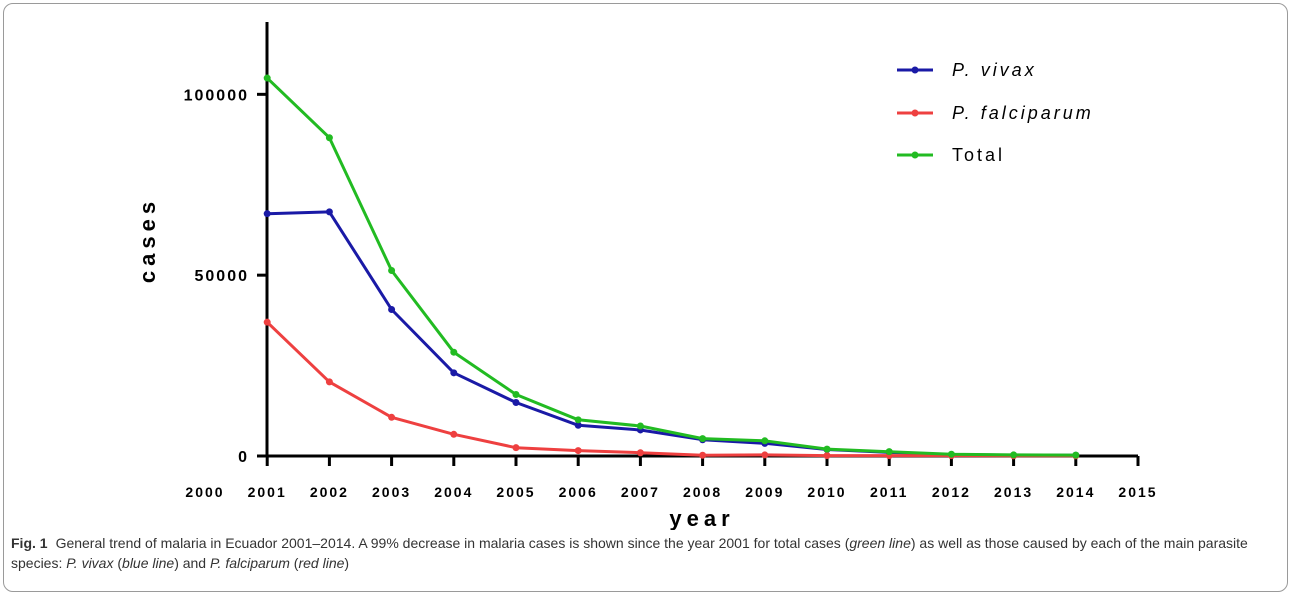 Image resolution: width=1293 pixels, height=597 pixels. What do you see at coordinates (243, 457) in the screenshot?
I see `y-tick-label: 0` at bounding box center [243, 457].